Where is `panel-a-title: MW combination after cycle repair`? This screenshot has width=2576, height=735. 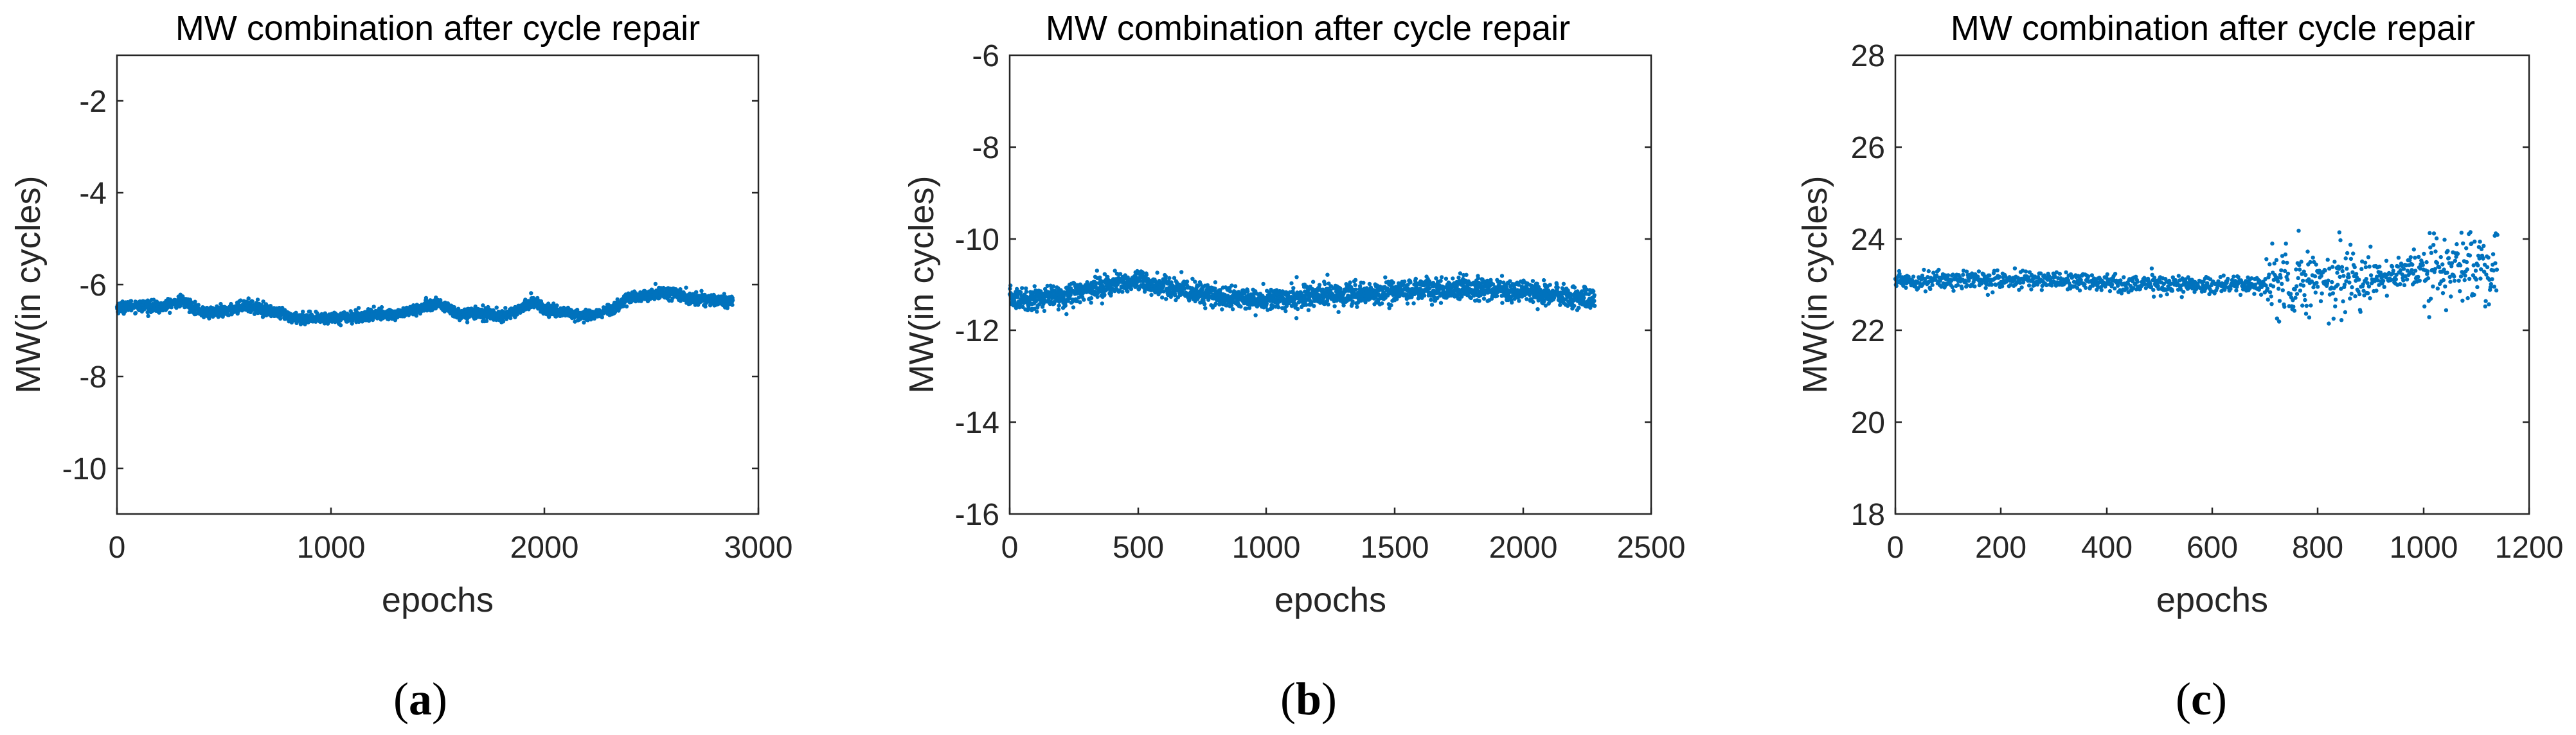
panel-a-title: MW combination after cycle repair is located at coordinates (437, 28).